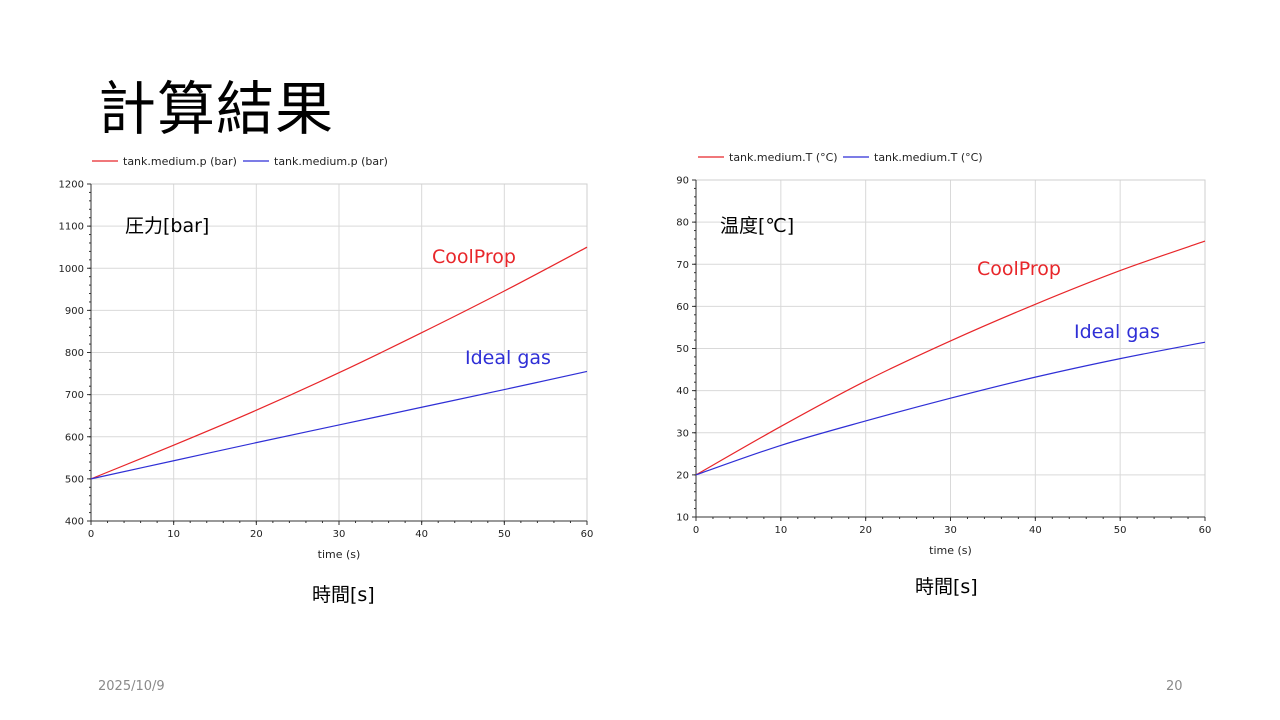 The width and height of the screenshot is (1280, 720). I want to click on y-tick-label: 10, so click(682, 518).